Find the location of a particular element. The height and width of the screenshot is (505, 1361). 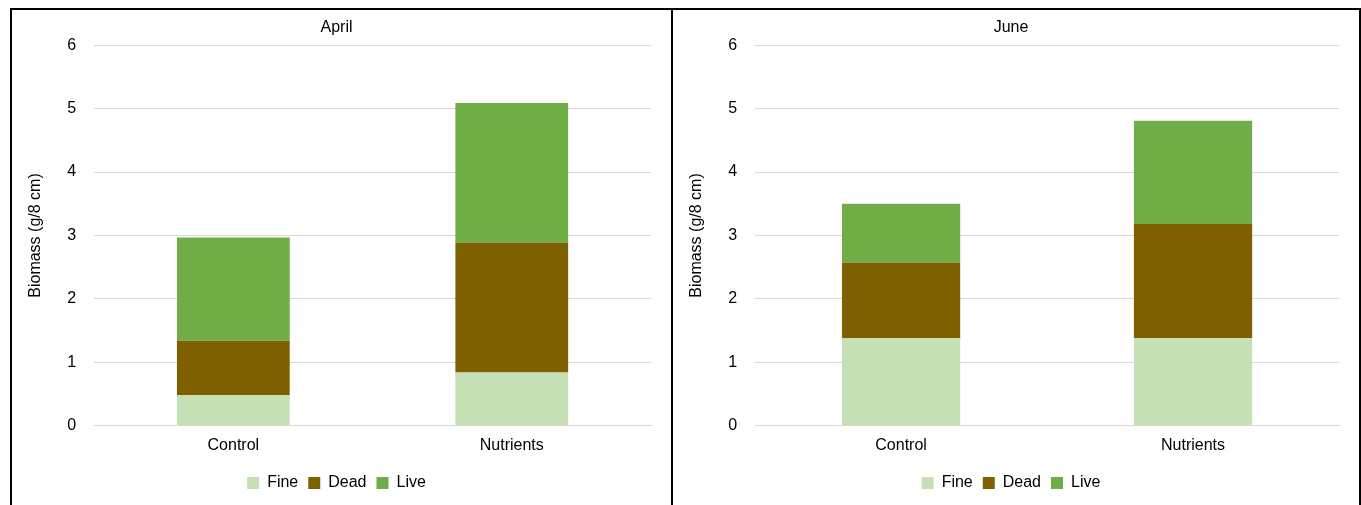

chart-title: April is located at coordinates (336, 27).